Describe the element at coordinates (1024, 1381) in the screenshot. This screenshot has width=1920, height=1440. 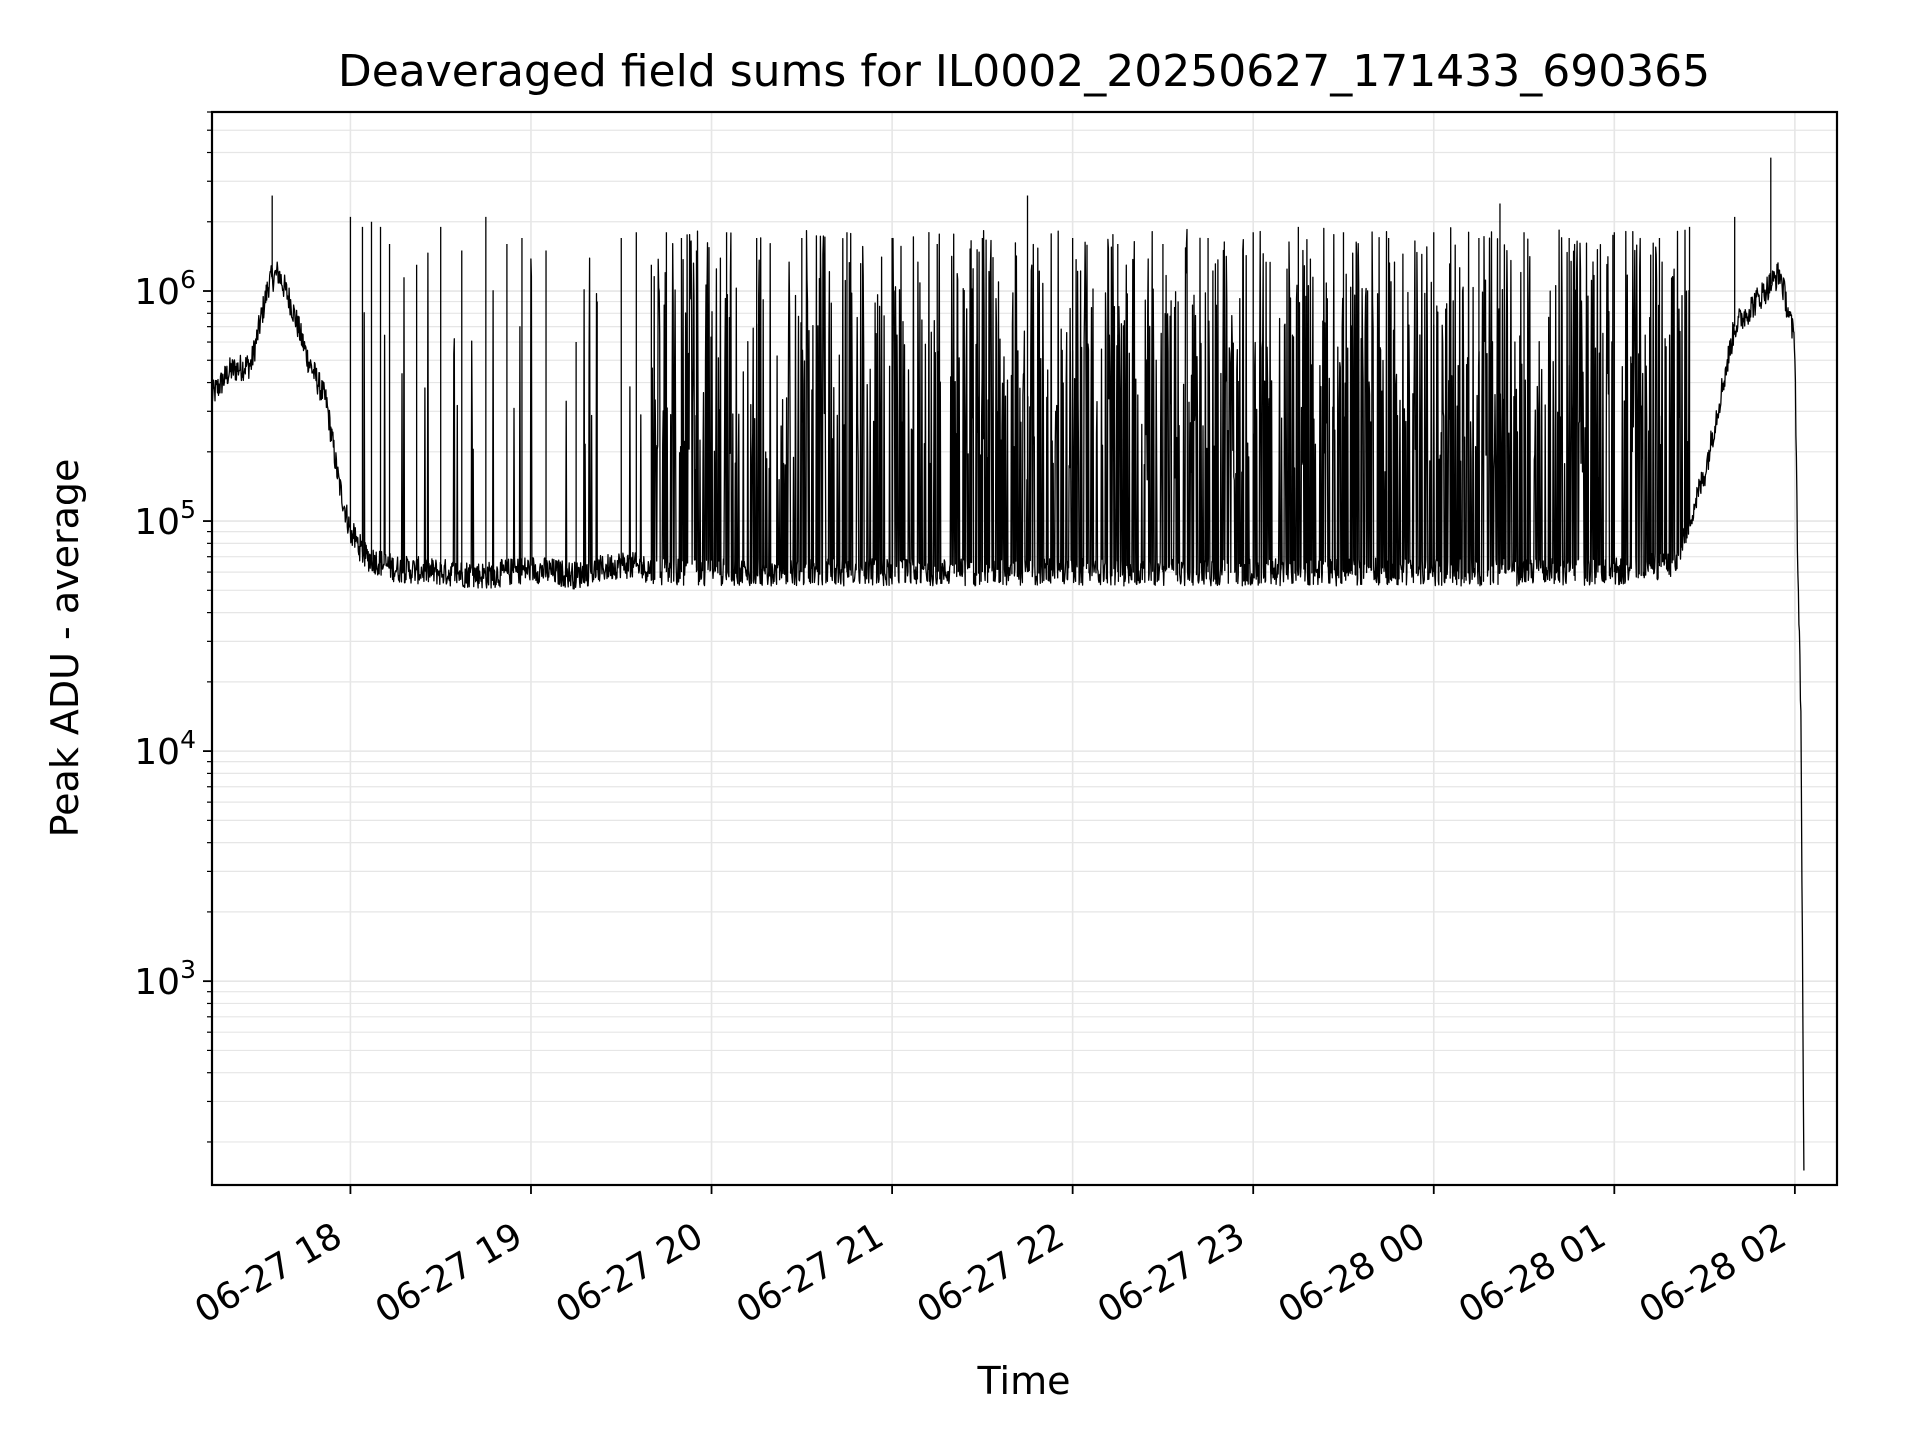
I see `x-axis-label: Time` at that location.